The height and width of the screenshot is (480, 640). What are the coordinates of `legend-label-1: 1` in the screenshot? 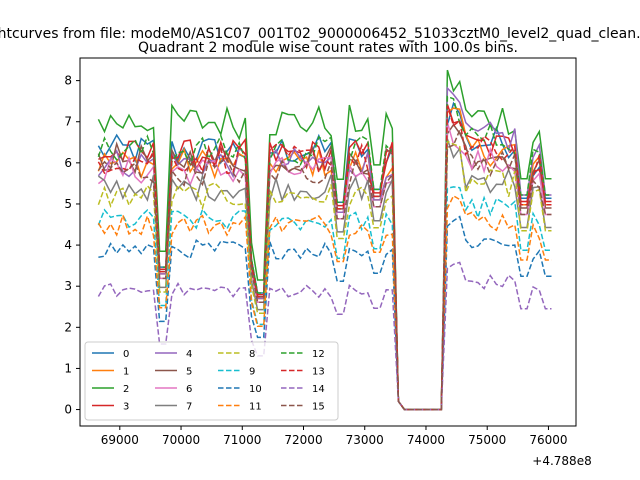 It's located at (126, 372).